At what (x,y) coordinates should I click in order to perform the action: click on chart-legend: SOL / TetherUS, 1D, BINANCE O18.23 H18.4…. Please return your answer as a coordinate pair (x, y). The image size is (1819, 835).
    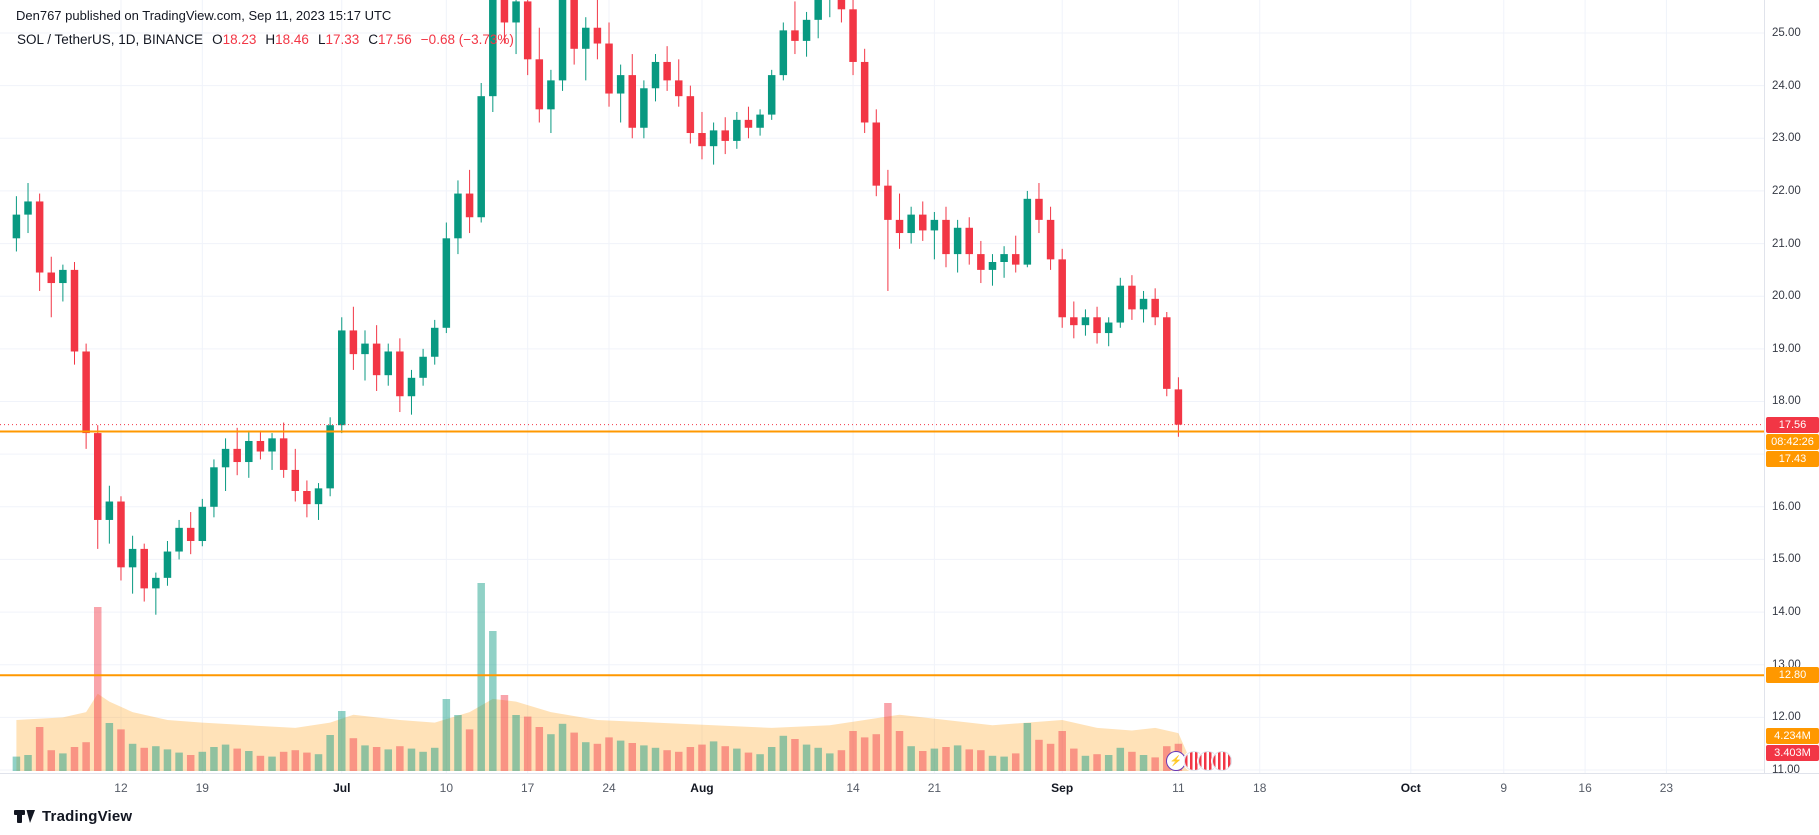
    Looking at the image, I should click on (265, 39).